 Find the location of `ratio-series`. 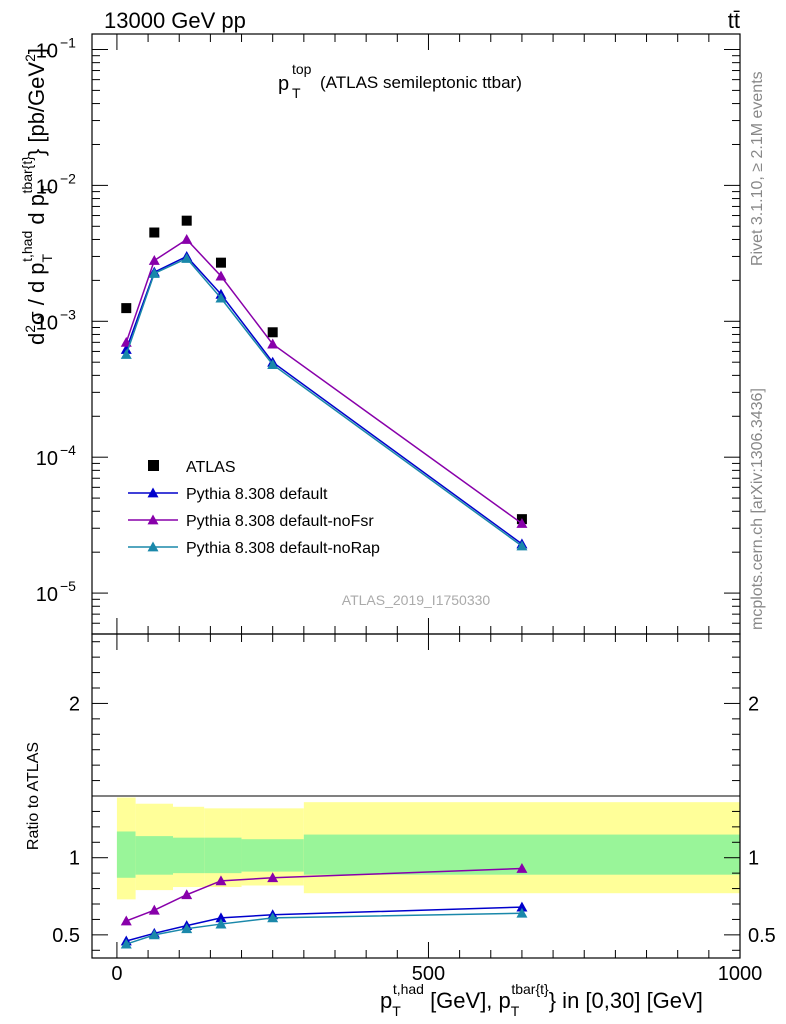

ratio-series is located at coordinates (324, 906).